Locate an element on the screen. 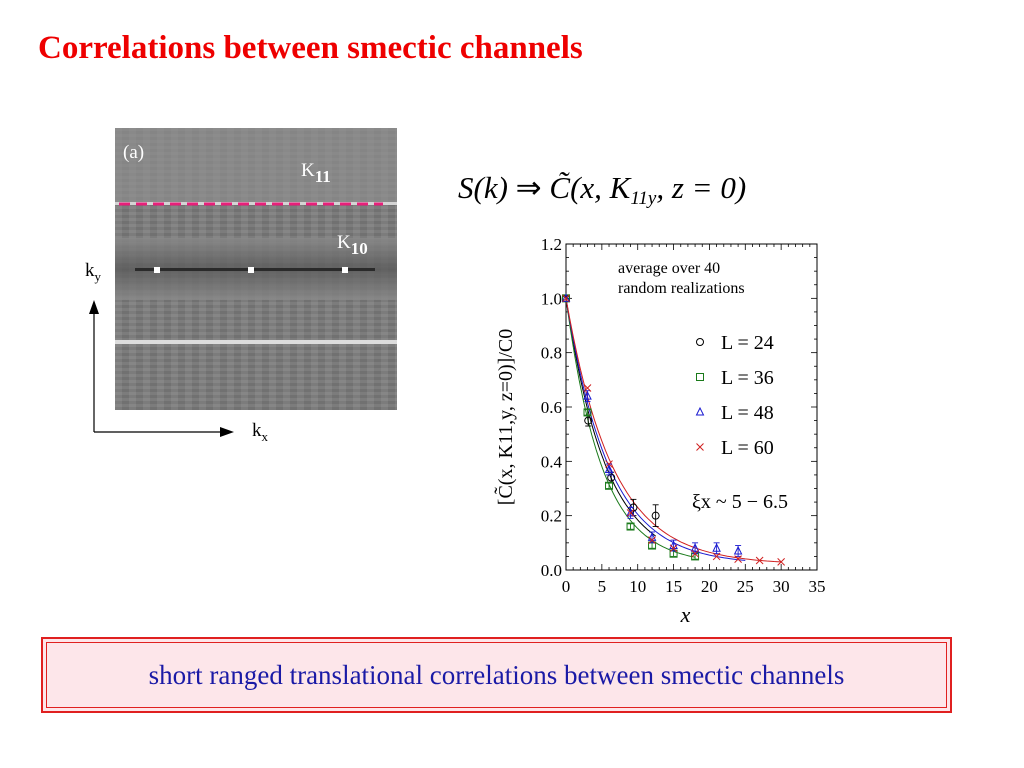  y-tick-label: 0.2 is located at coordinates (551, 516).